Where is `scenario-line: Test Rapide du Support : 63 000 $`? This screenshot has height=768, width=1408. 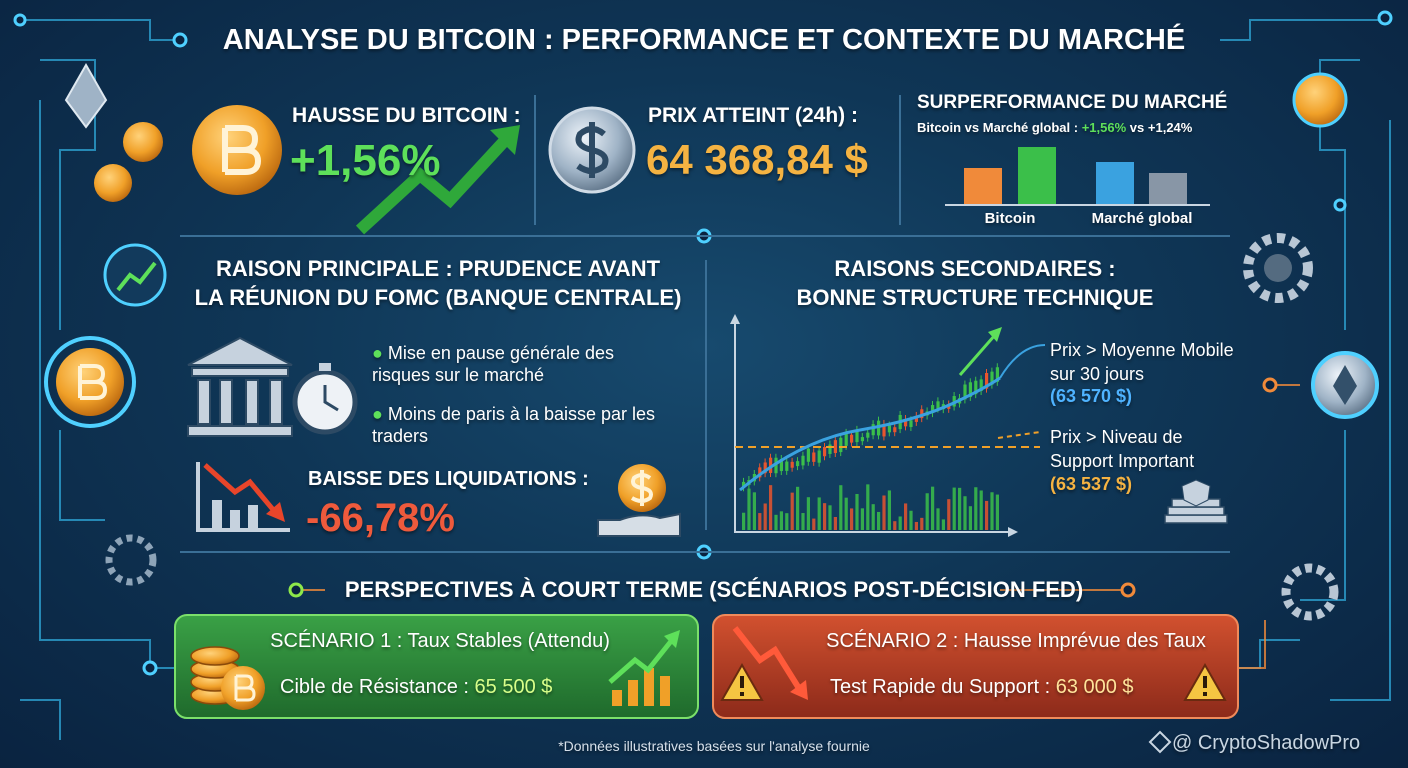
scenario-line: Test Rapide du Support : 63 000 $ is located at coordinates (982, 687).